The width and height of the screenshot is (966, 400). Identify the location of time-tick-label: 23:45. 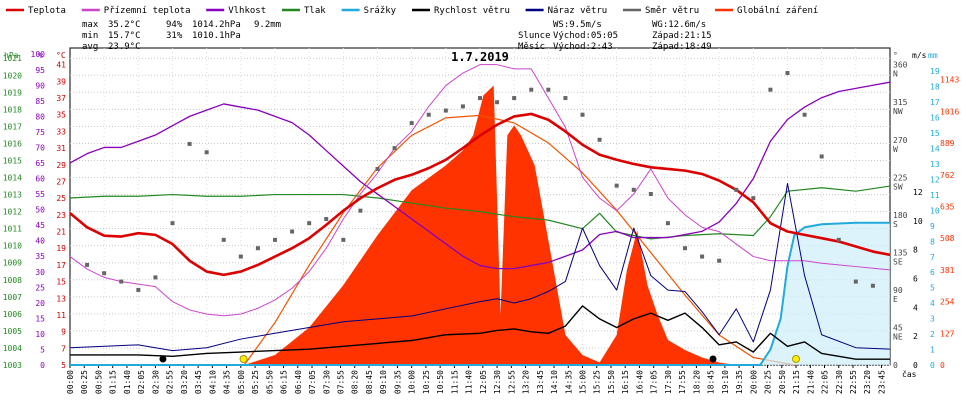
(881, 382).